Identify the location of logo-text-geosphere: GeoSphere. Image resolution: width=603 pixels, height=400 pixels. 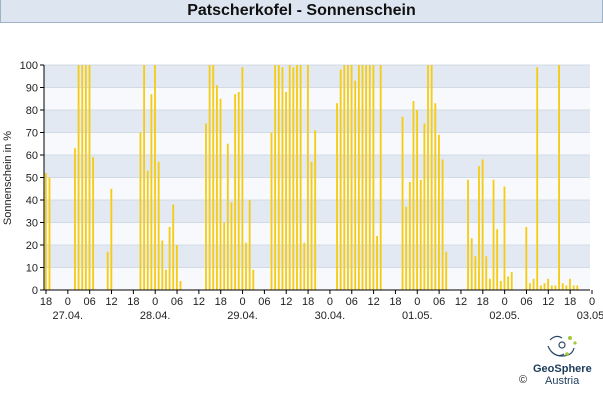
(562, 369).